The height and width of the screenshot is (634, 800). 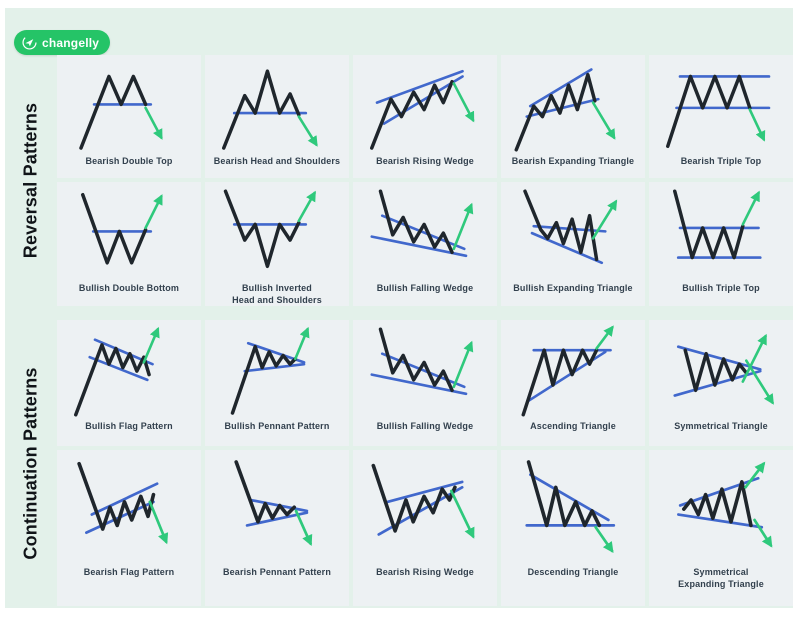 I want to click on pattern-card-bullish-triple-top: Bullish Triple Top, so click(x=721, y=244).